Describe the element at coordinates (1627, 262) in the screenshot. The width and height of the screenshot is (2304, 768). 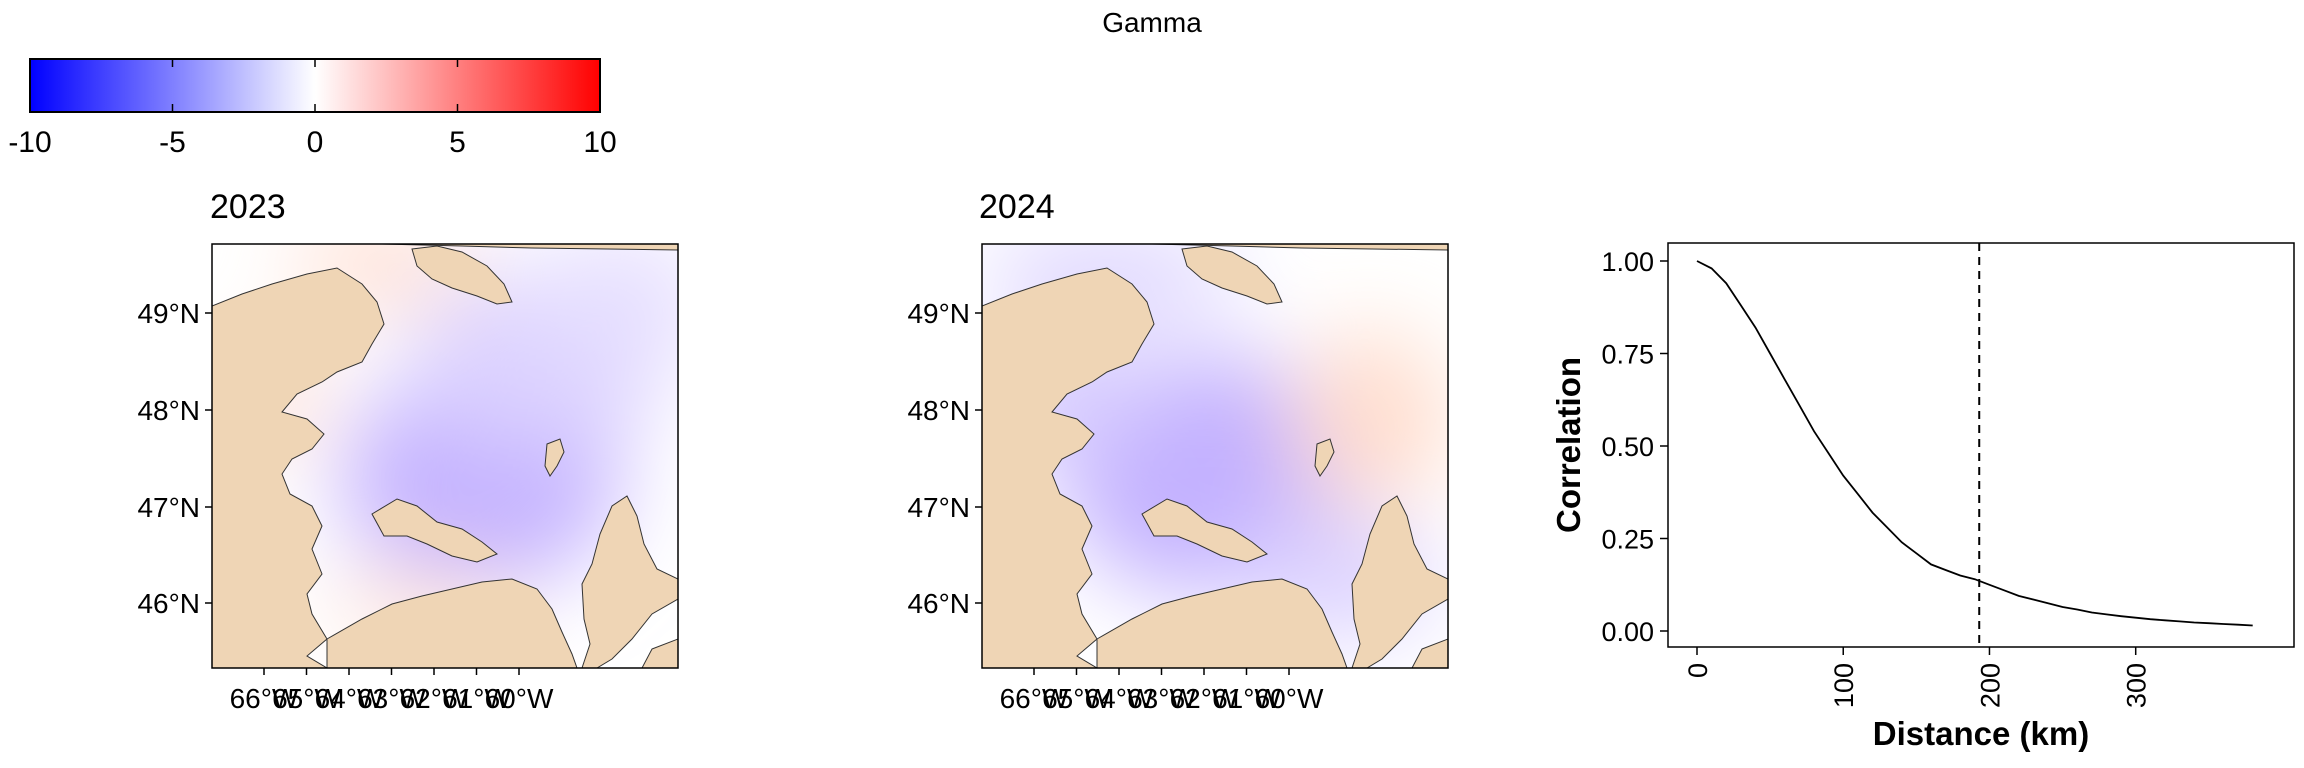
I see `y-tick-label: 1.00` at that location.